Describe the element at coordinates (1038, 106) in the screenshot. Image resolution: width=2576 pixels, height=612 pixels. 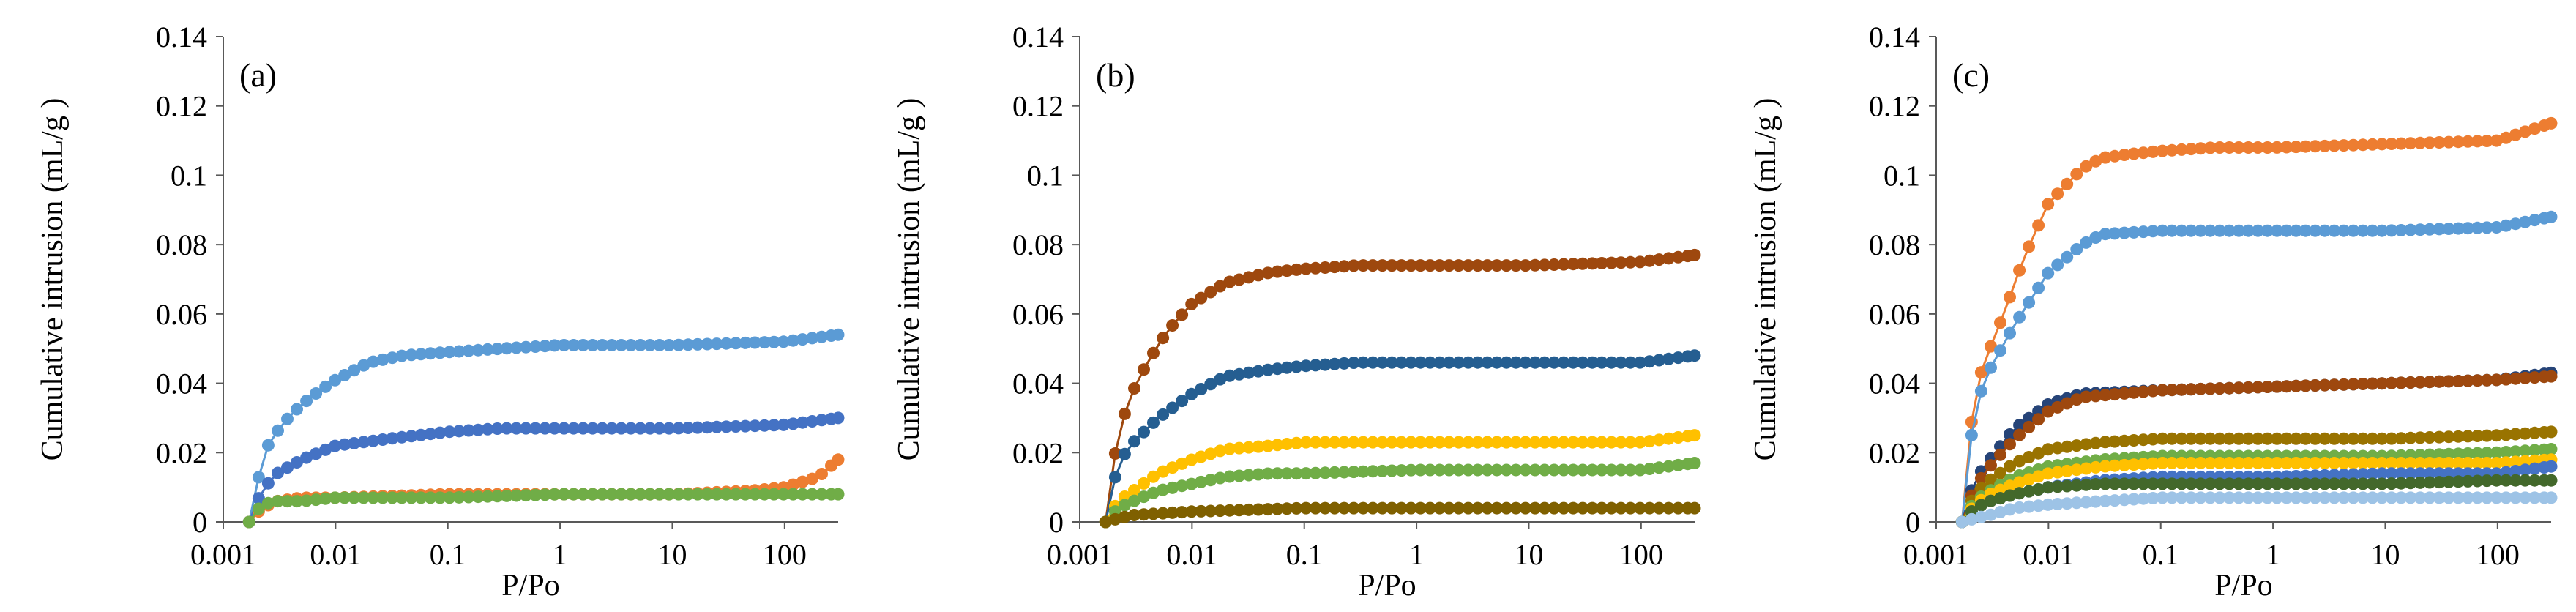
I see `y-tick-label: 0.12` at that location.